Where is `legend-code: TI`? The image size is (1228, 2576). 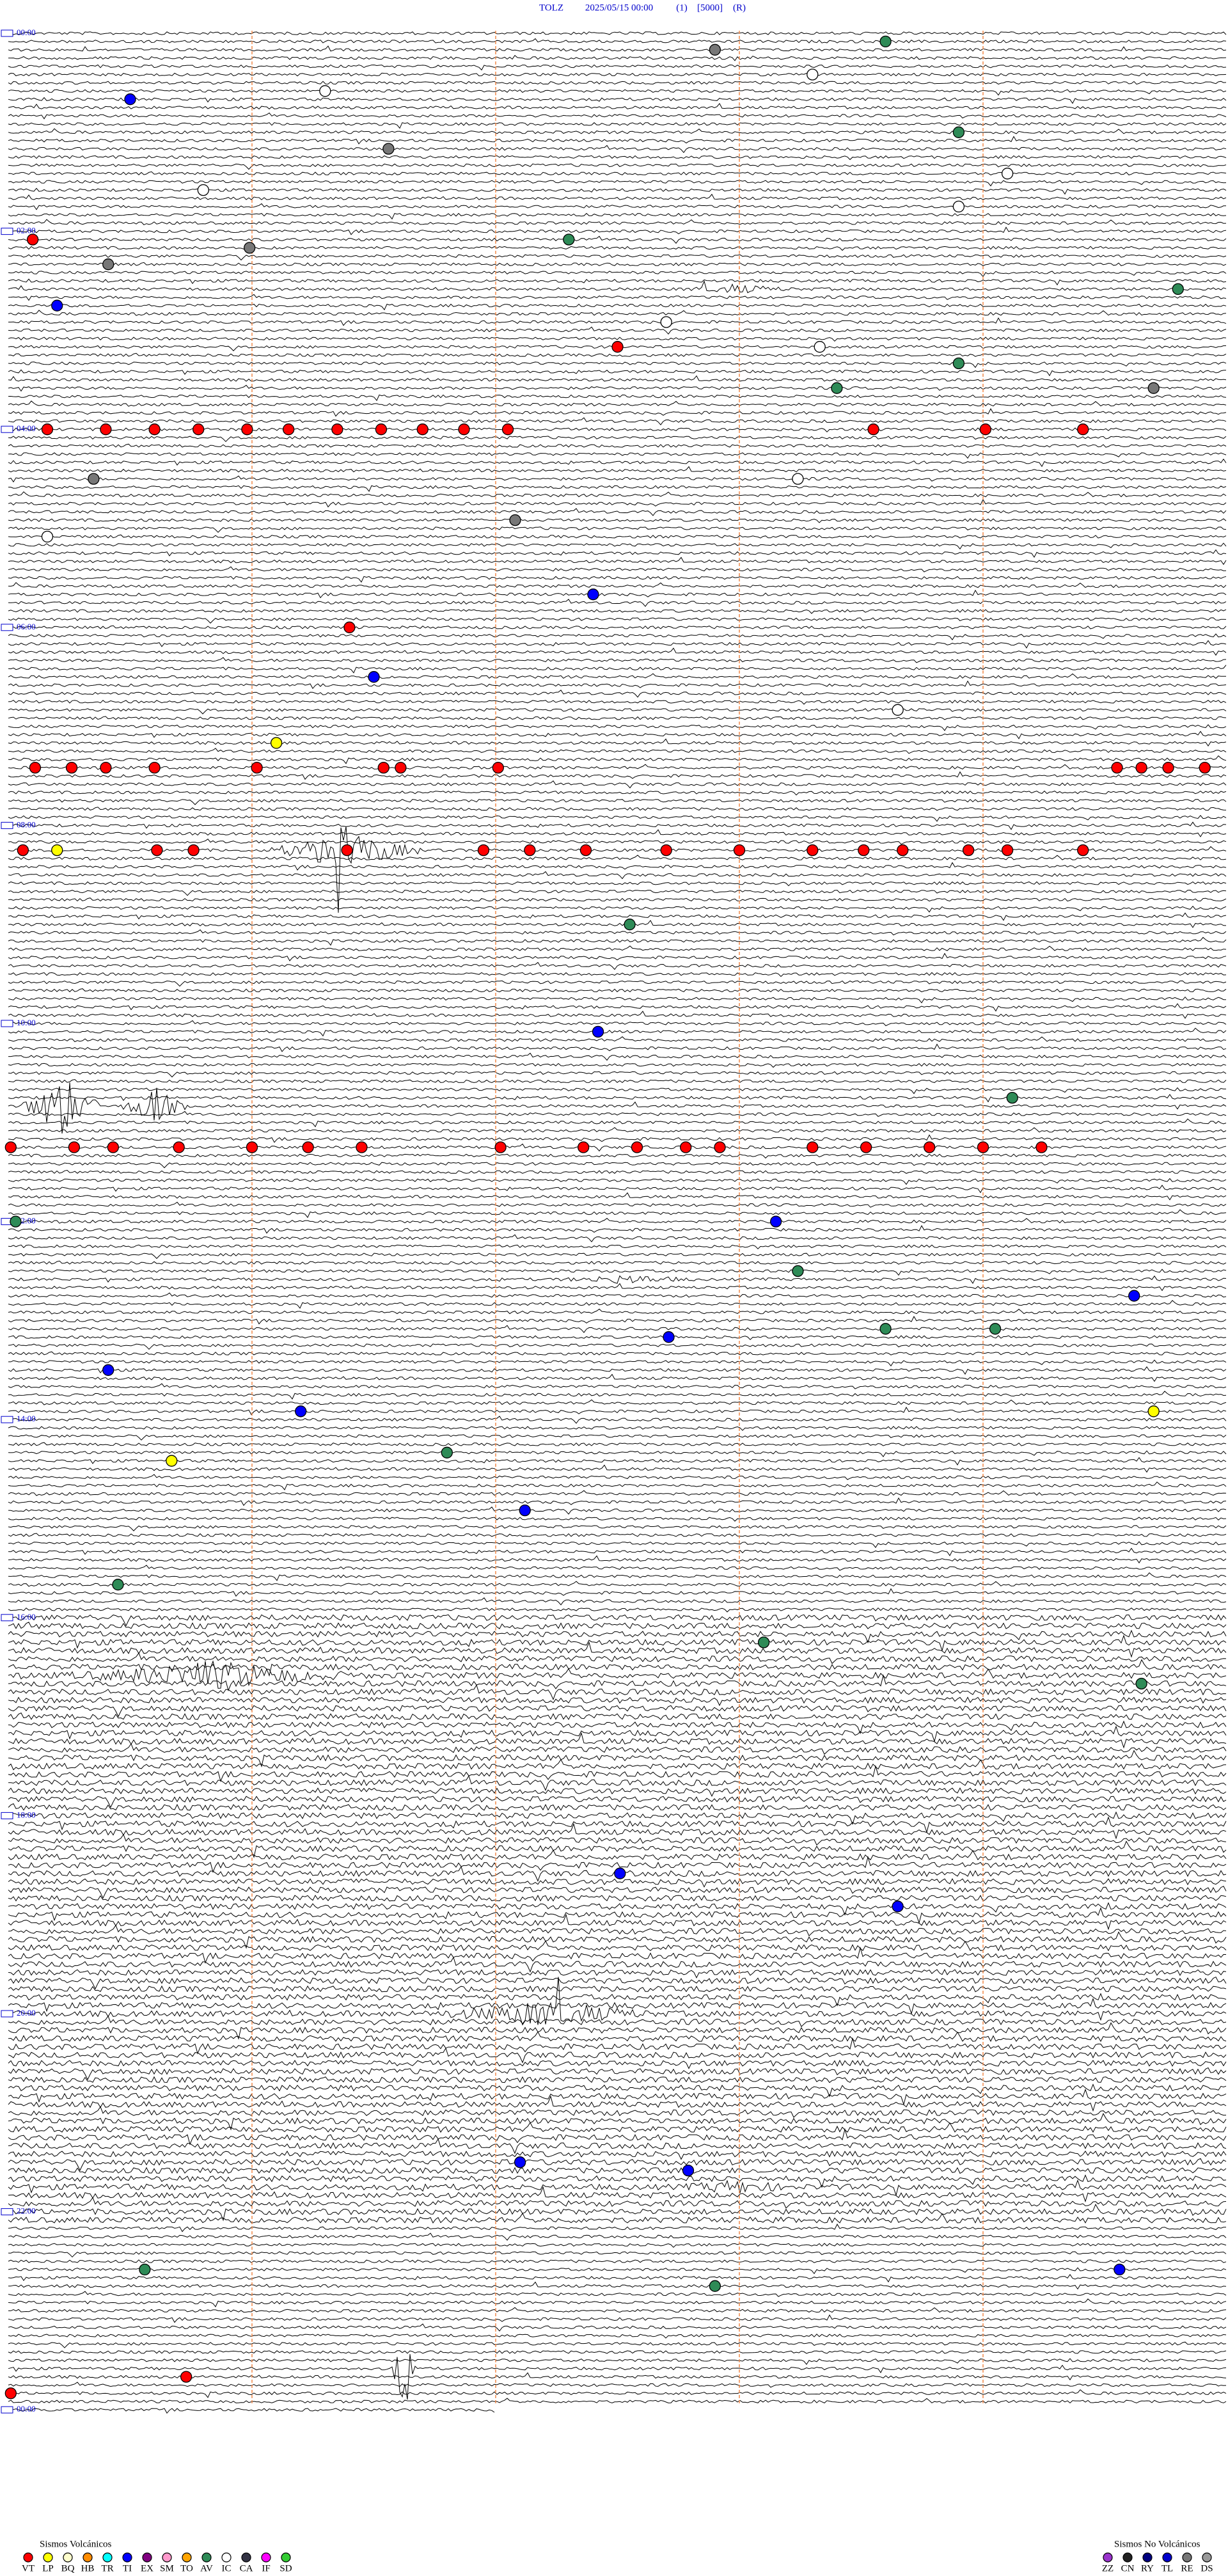
legend-code: TI is located at coordinates (127, 2568).